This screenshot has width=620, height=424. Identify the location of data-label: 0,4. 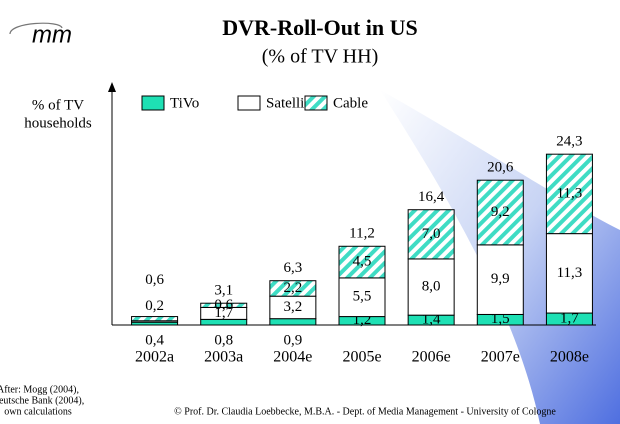
(154, 340).